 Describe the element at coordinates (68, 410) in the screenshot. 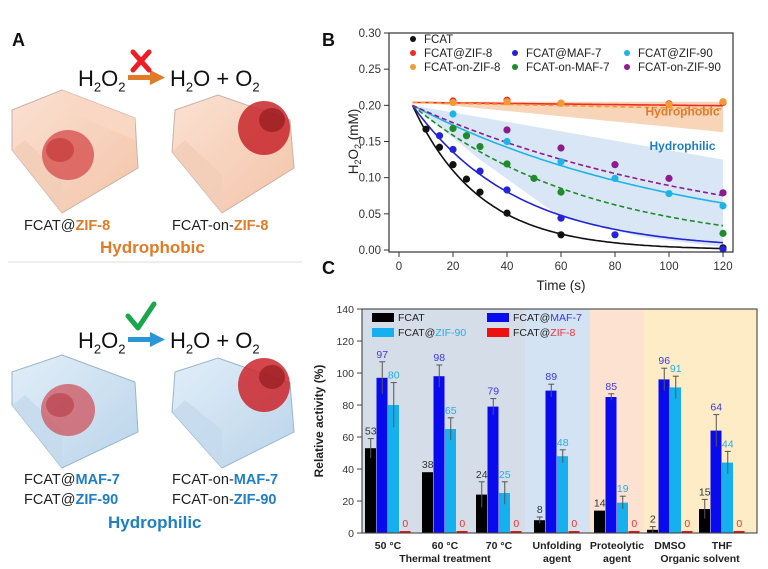

I see `protein-inside-icon` at that location.